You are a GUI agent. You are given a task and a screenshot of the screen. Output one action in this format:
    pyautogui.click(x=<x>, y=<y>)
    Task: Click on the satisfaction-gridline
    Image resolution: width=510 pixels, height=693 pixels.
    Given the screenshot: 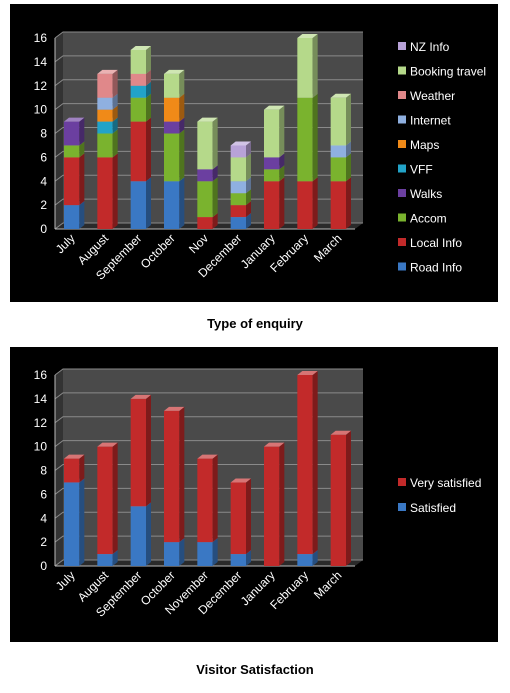 What is the action you would take?
    pyautogui.click(x=208, y=467)
    